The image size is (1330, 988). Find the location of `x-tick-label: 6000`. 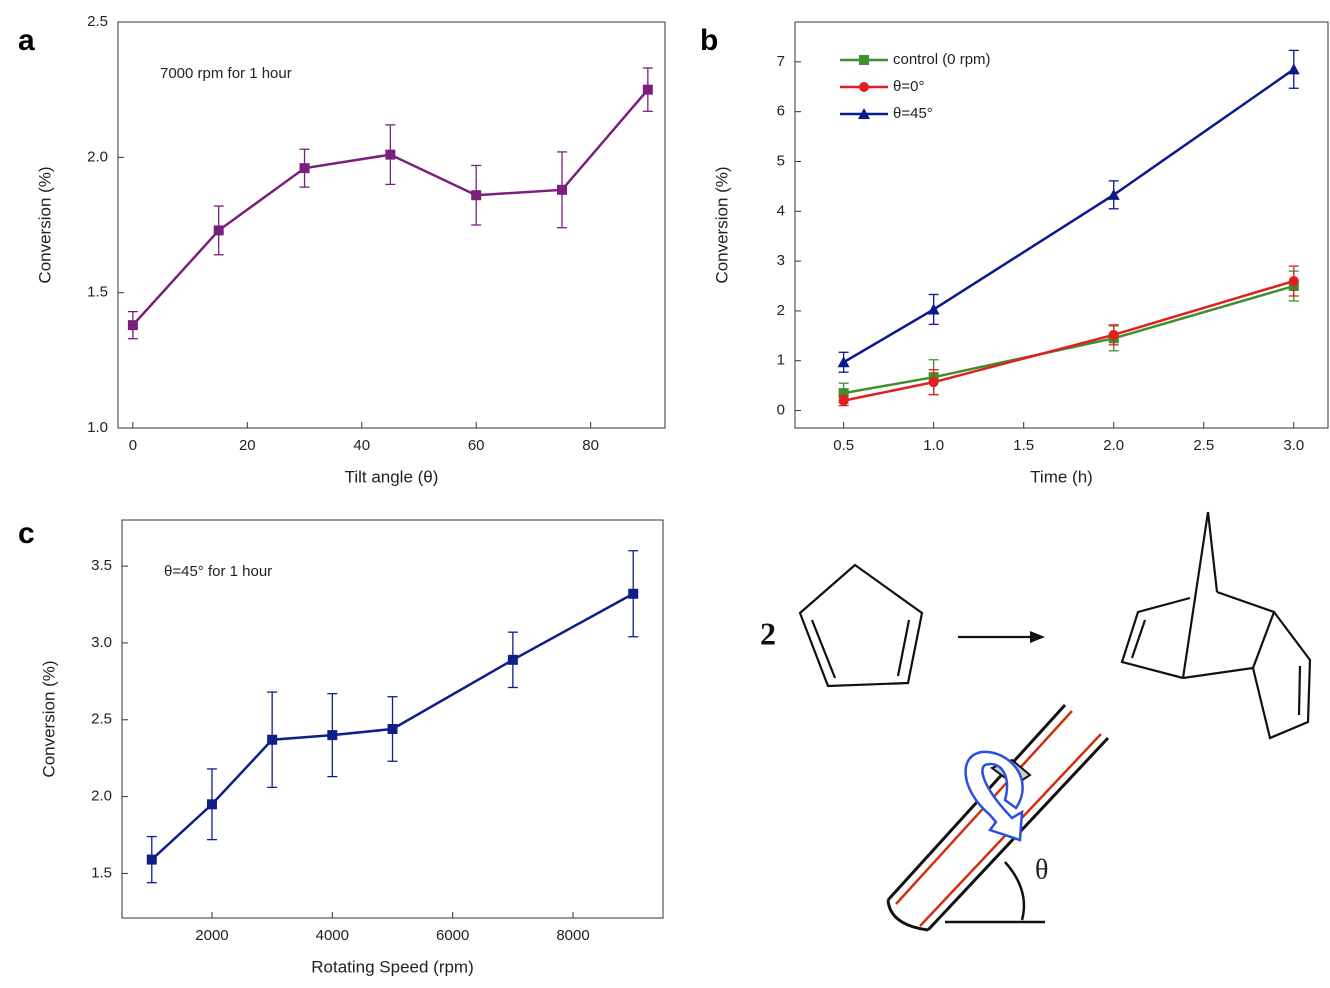

x-tick-label: 6000 is located at coordinates (452, 935).